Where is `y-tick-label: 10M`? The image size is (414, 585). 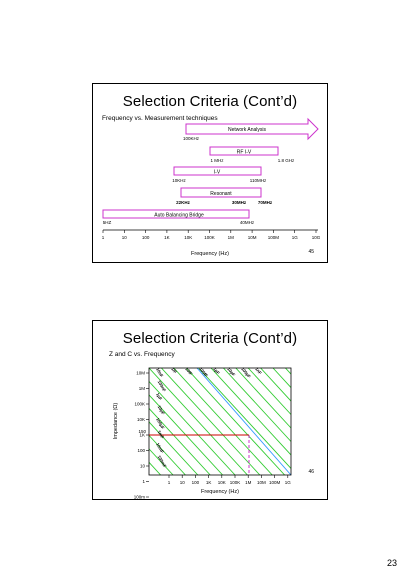
y-tick-label: 10M is located at coordinates (140, 373).